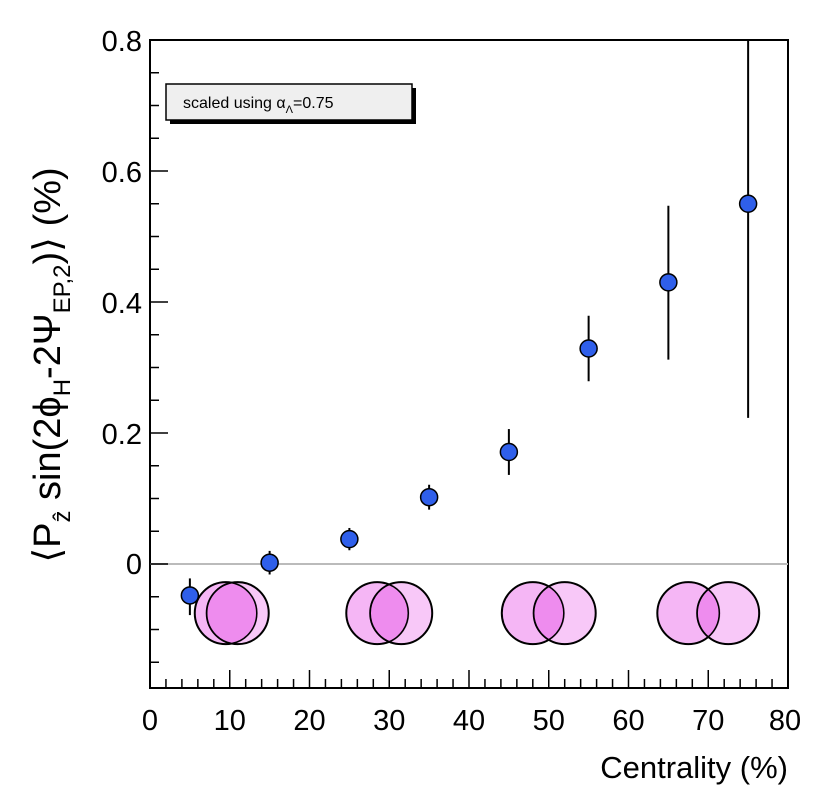 The height and width of the screenshot is (811, 830). What do you see at coordinates (309, 721) in the screenshot?
I see `x-tick-label: 20` at bounding box center [309, 721].